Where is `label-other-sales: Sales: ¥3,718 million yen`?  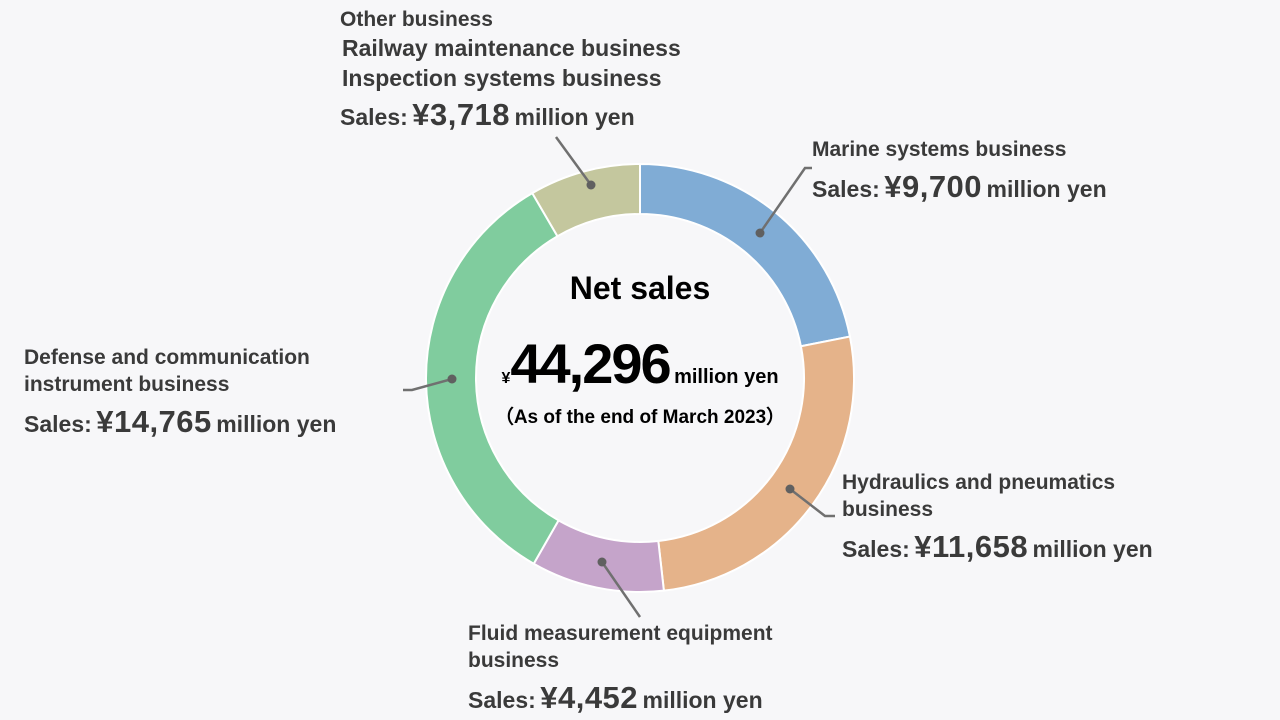 label-other-sales: Sales: ¥3,718 million yen is located at coordinates (510, 115).